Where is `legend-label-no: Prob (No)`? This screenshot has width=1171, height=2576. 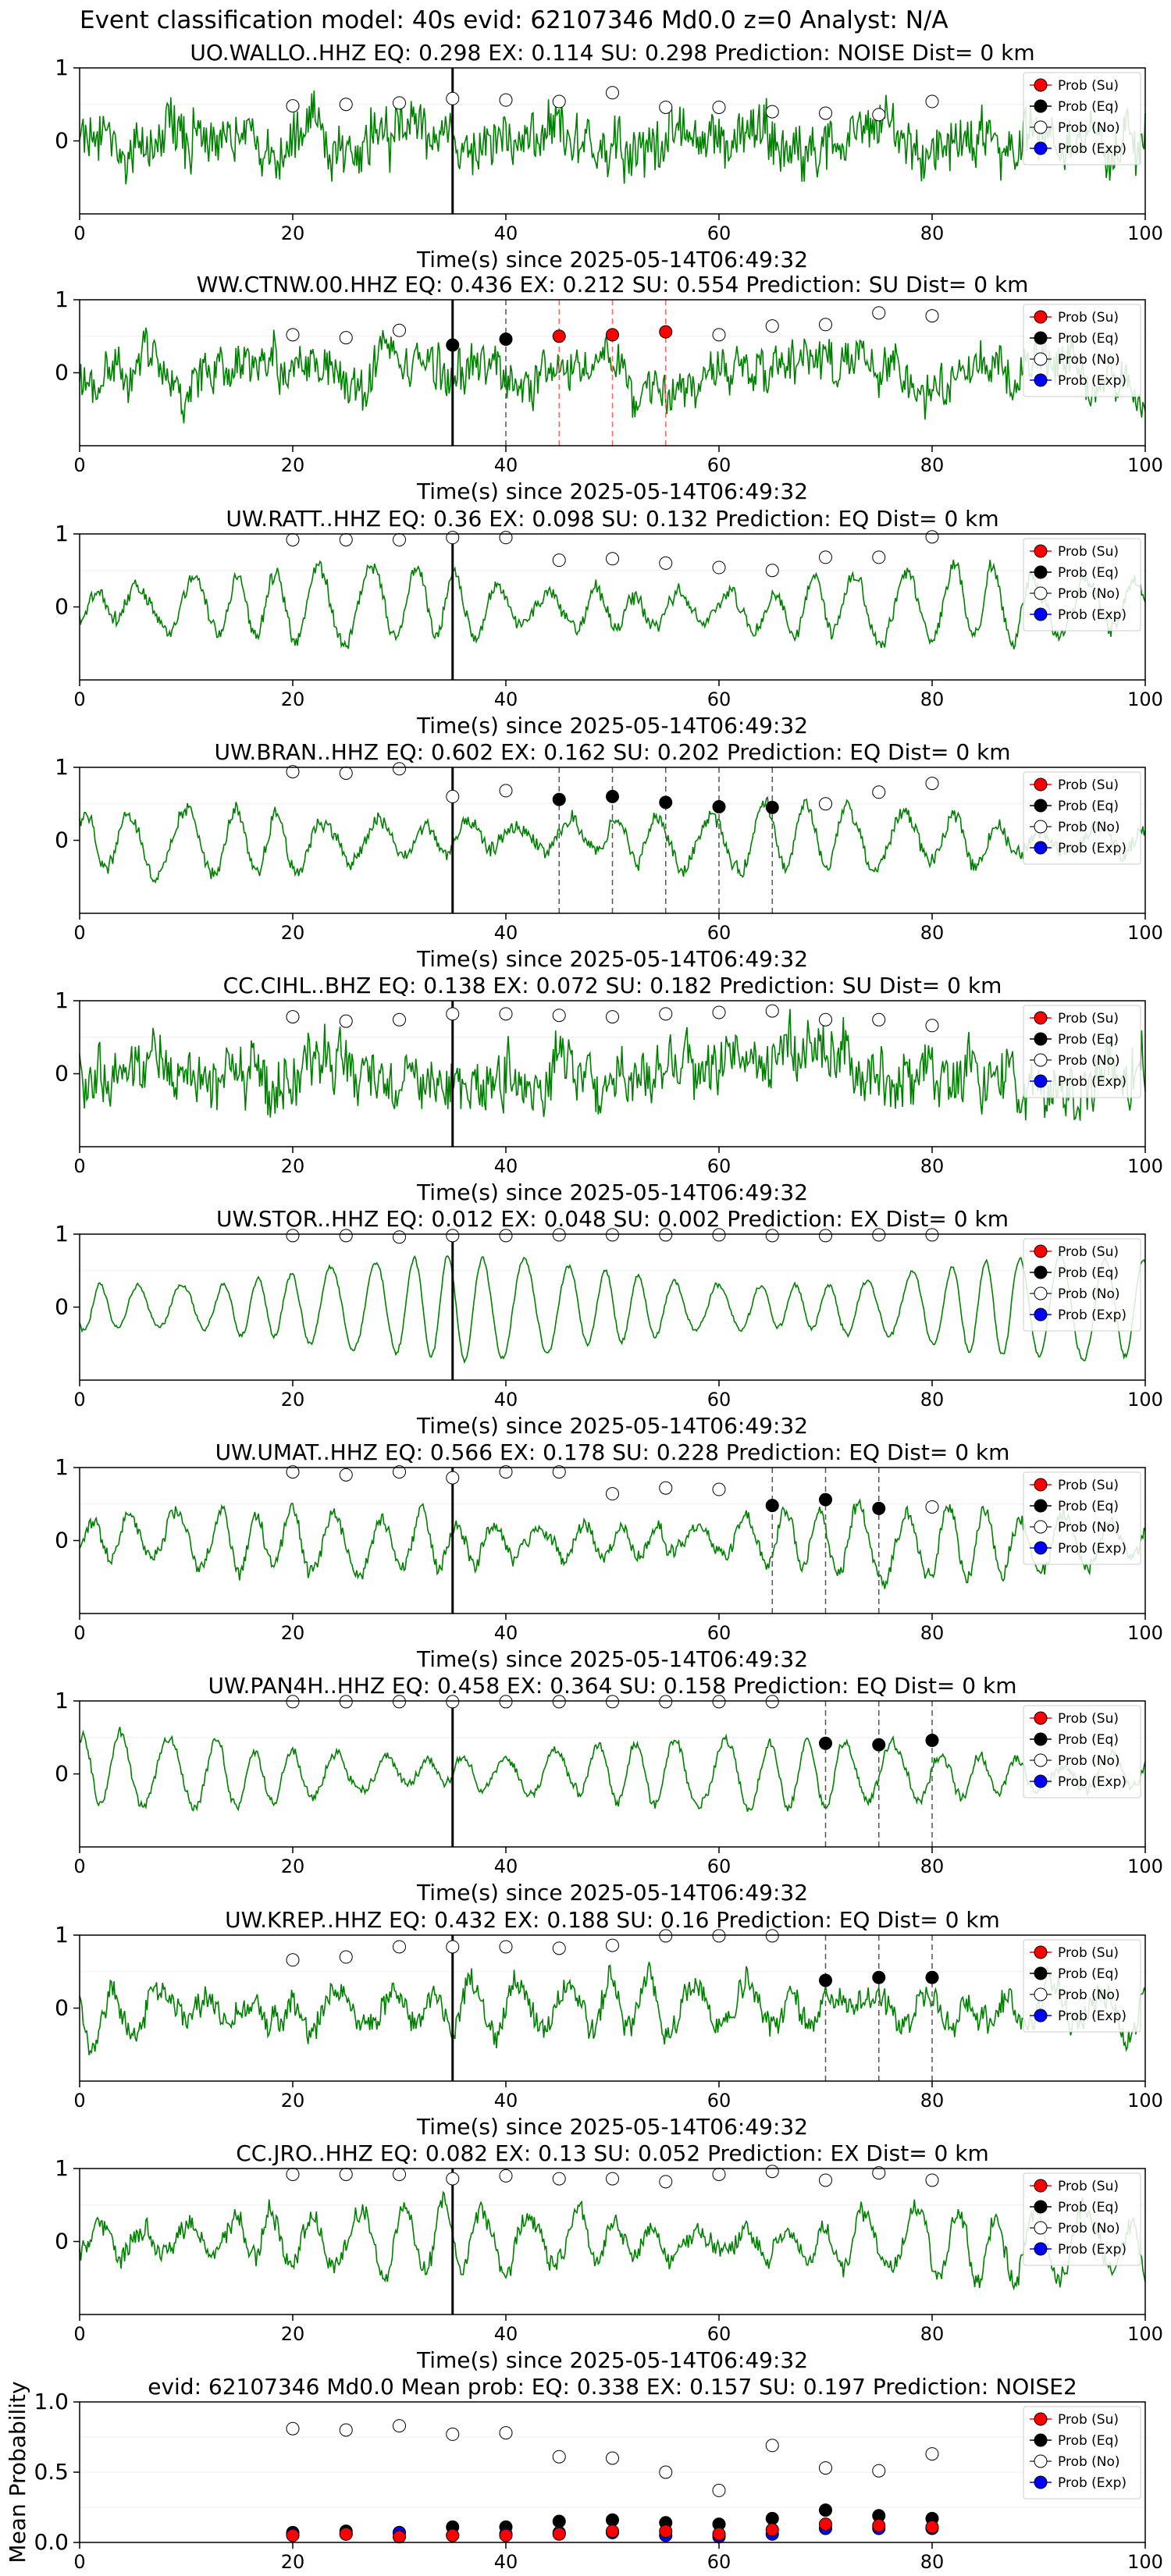
legend-label-no: Prob (No) is located at coordinates (1089, 360).